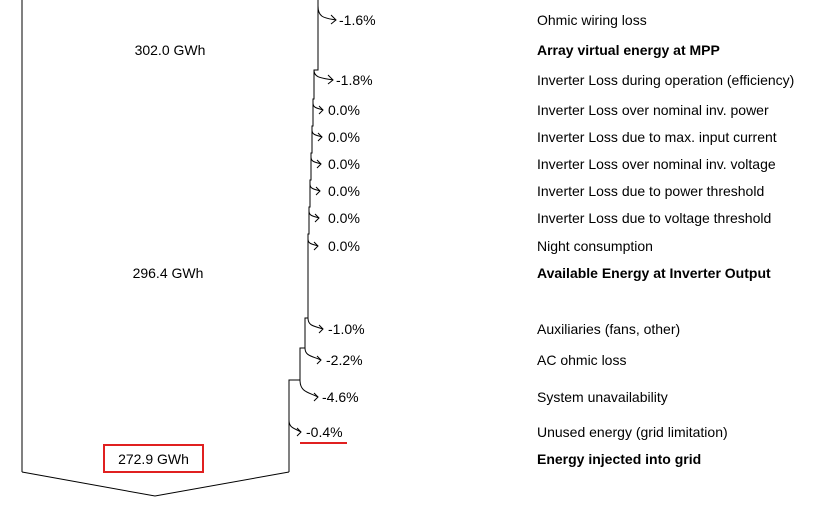  I want to click on loss-pct-power-threshold: 0.0%, so click(344, 191).